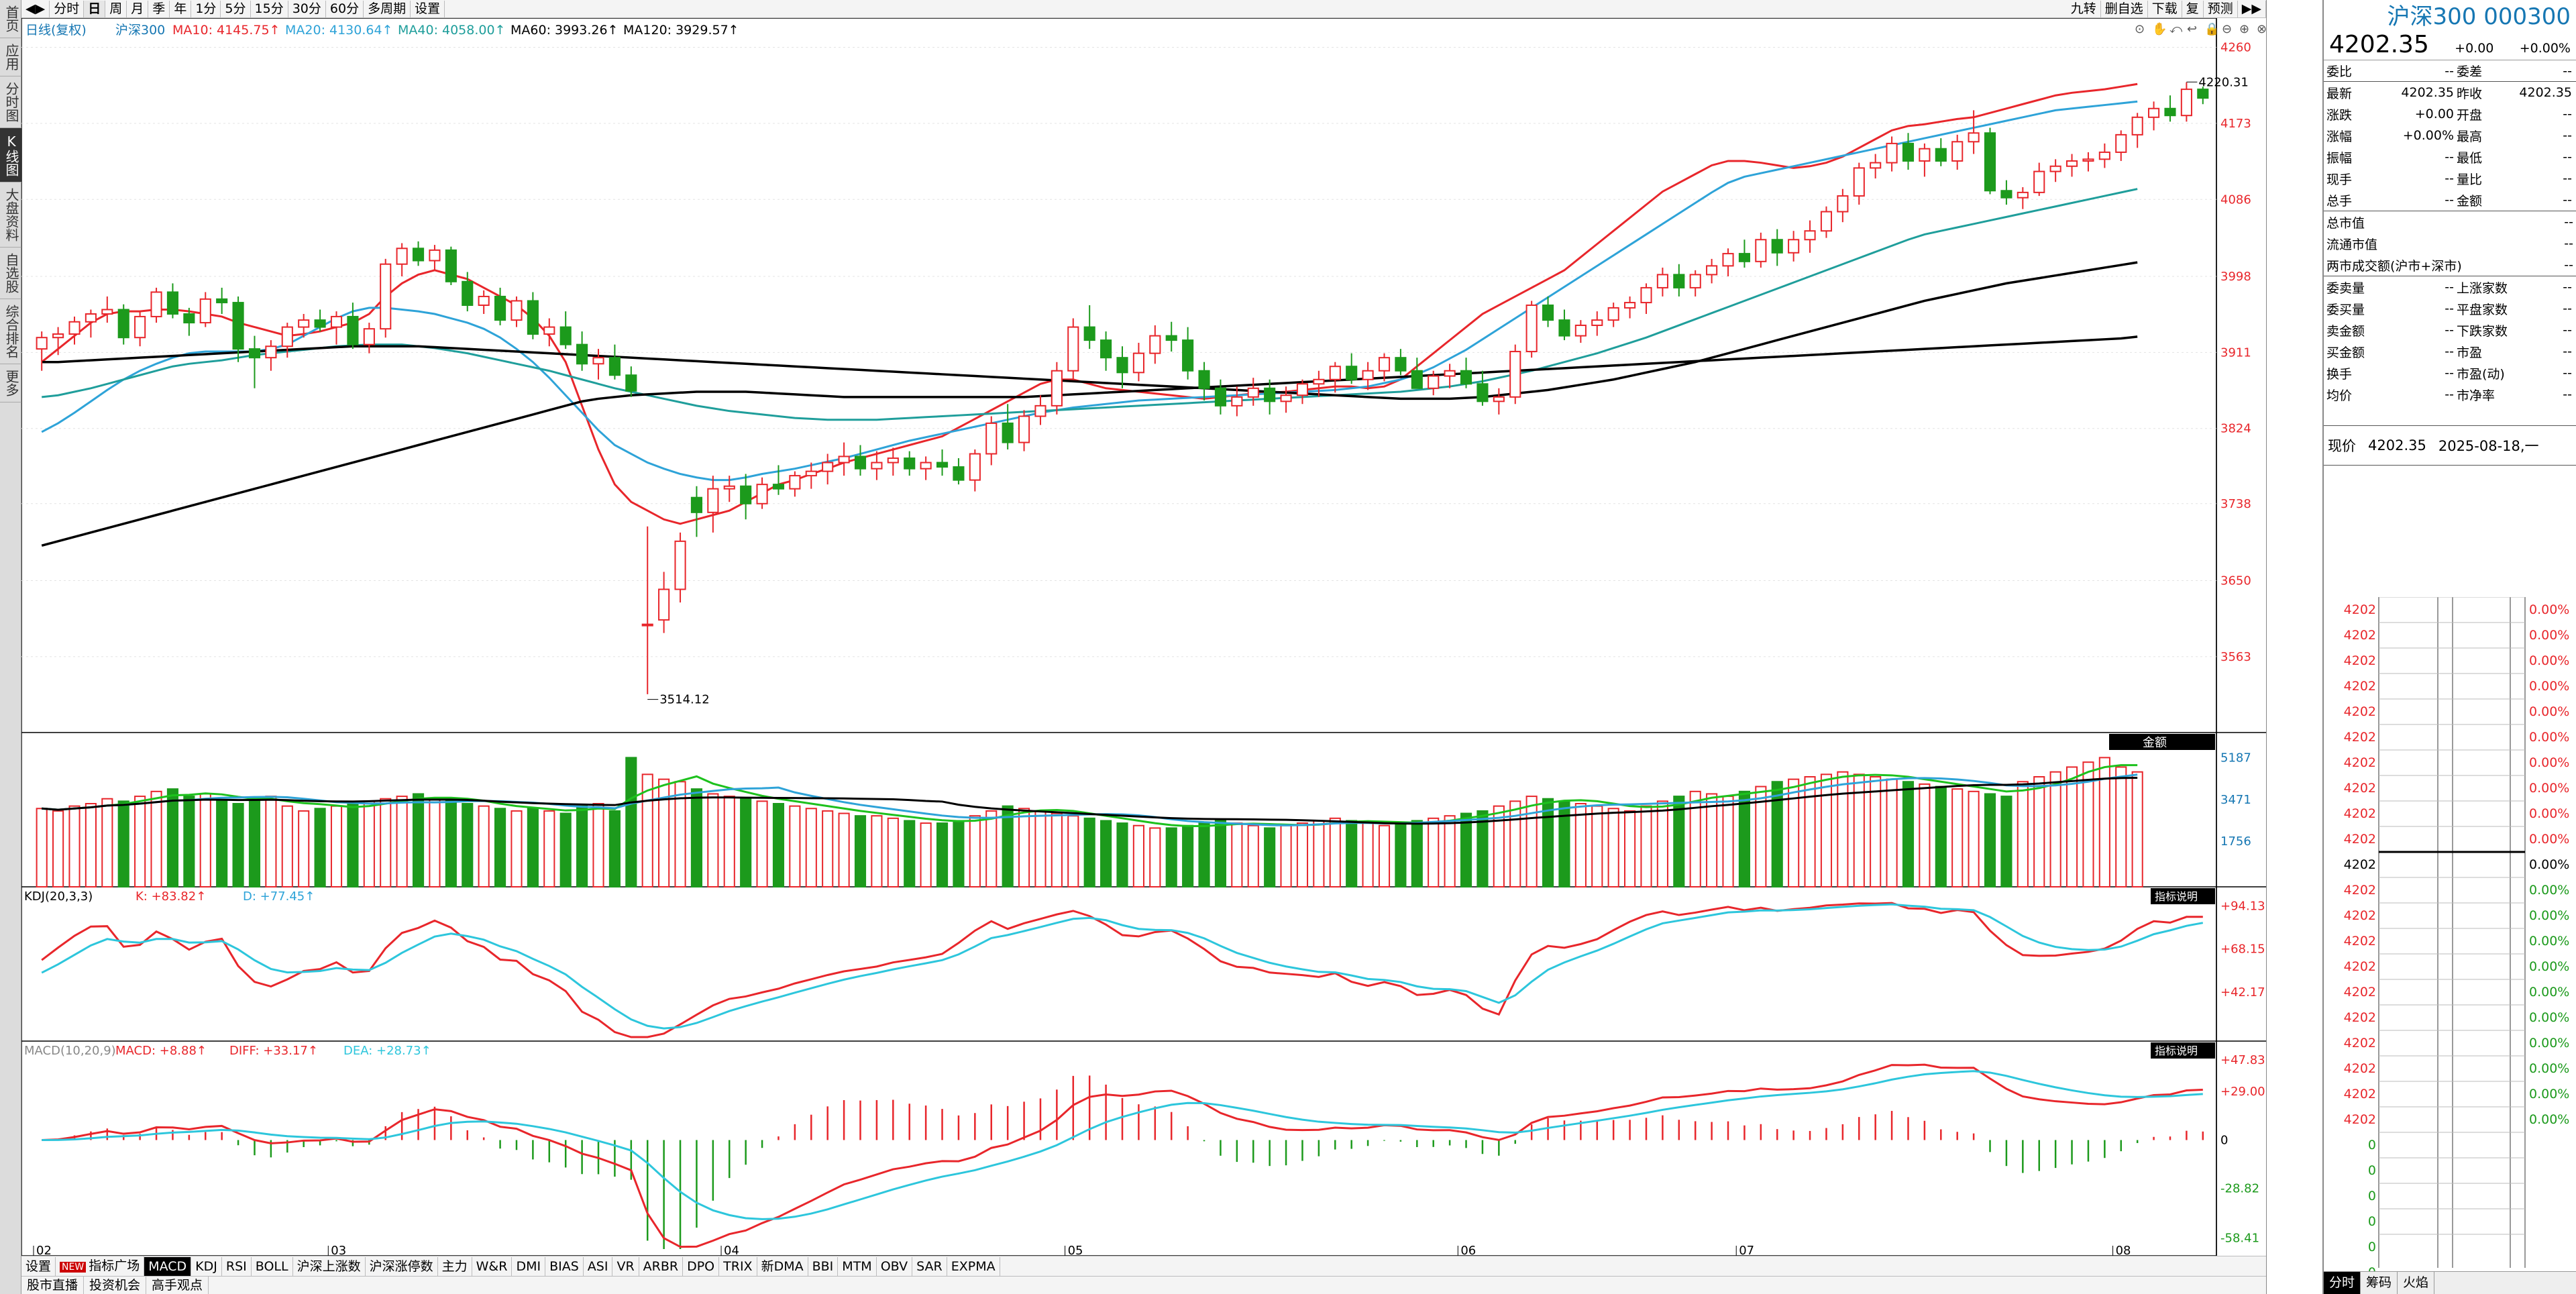 Image resolution: width=2576 pixels, height=1294 pixels. I want to click on rail-item-5: 自选股, so click(10, 273).